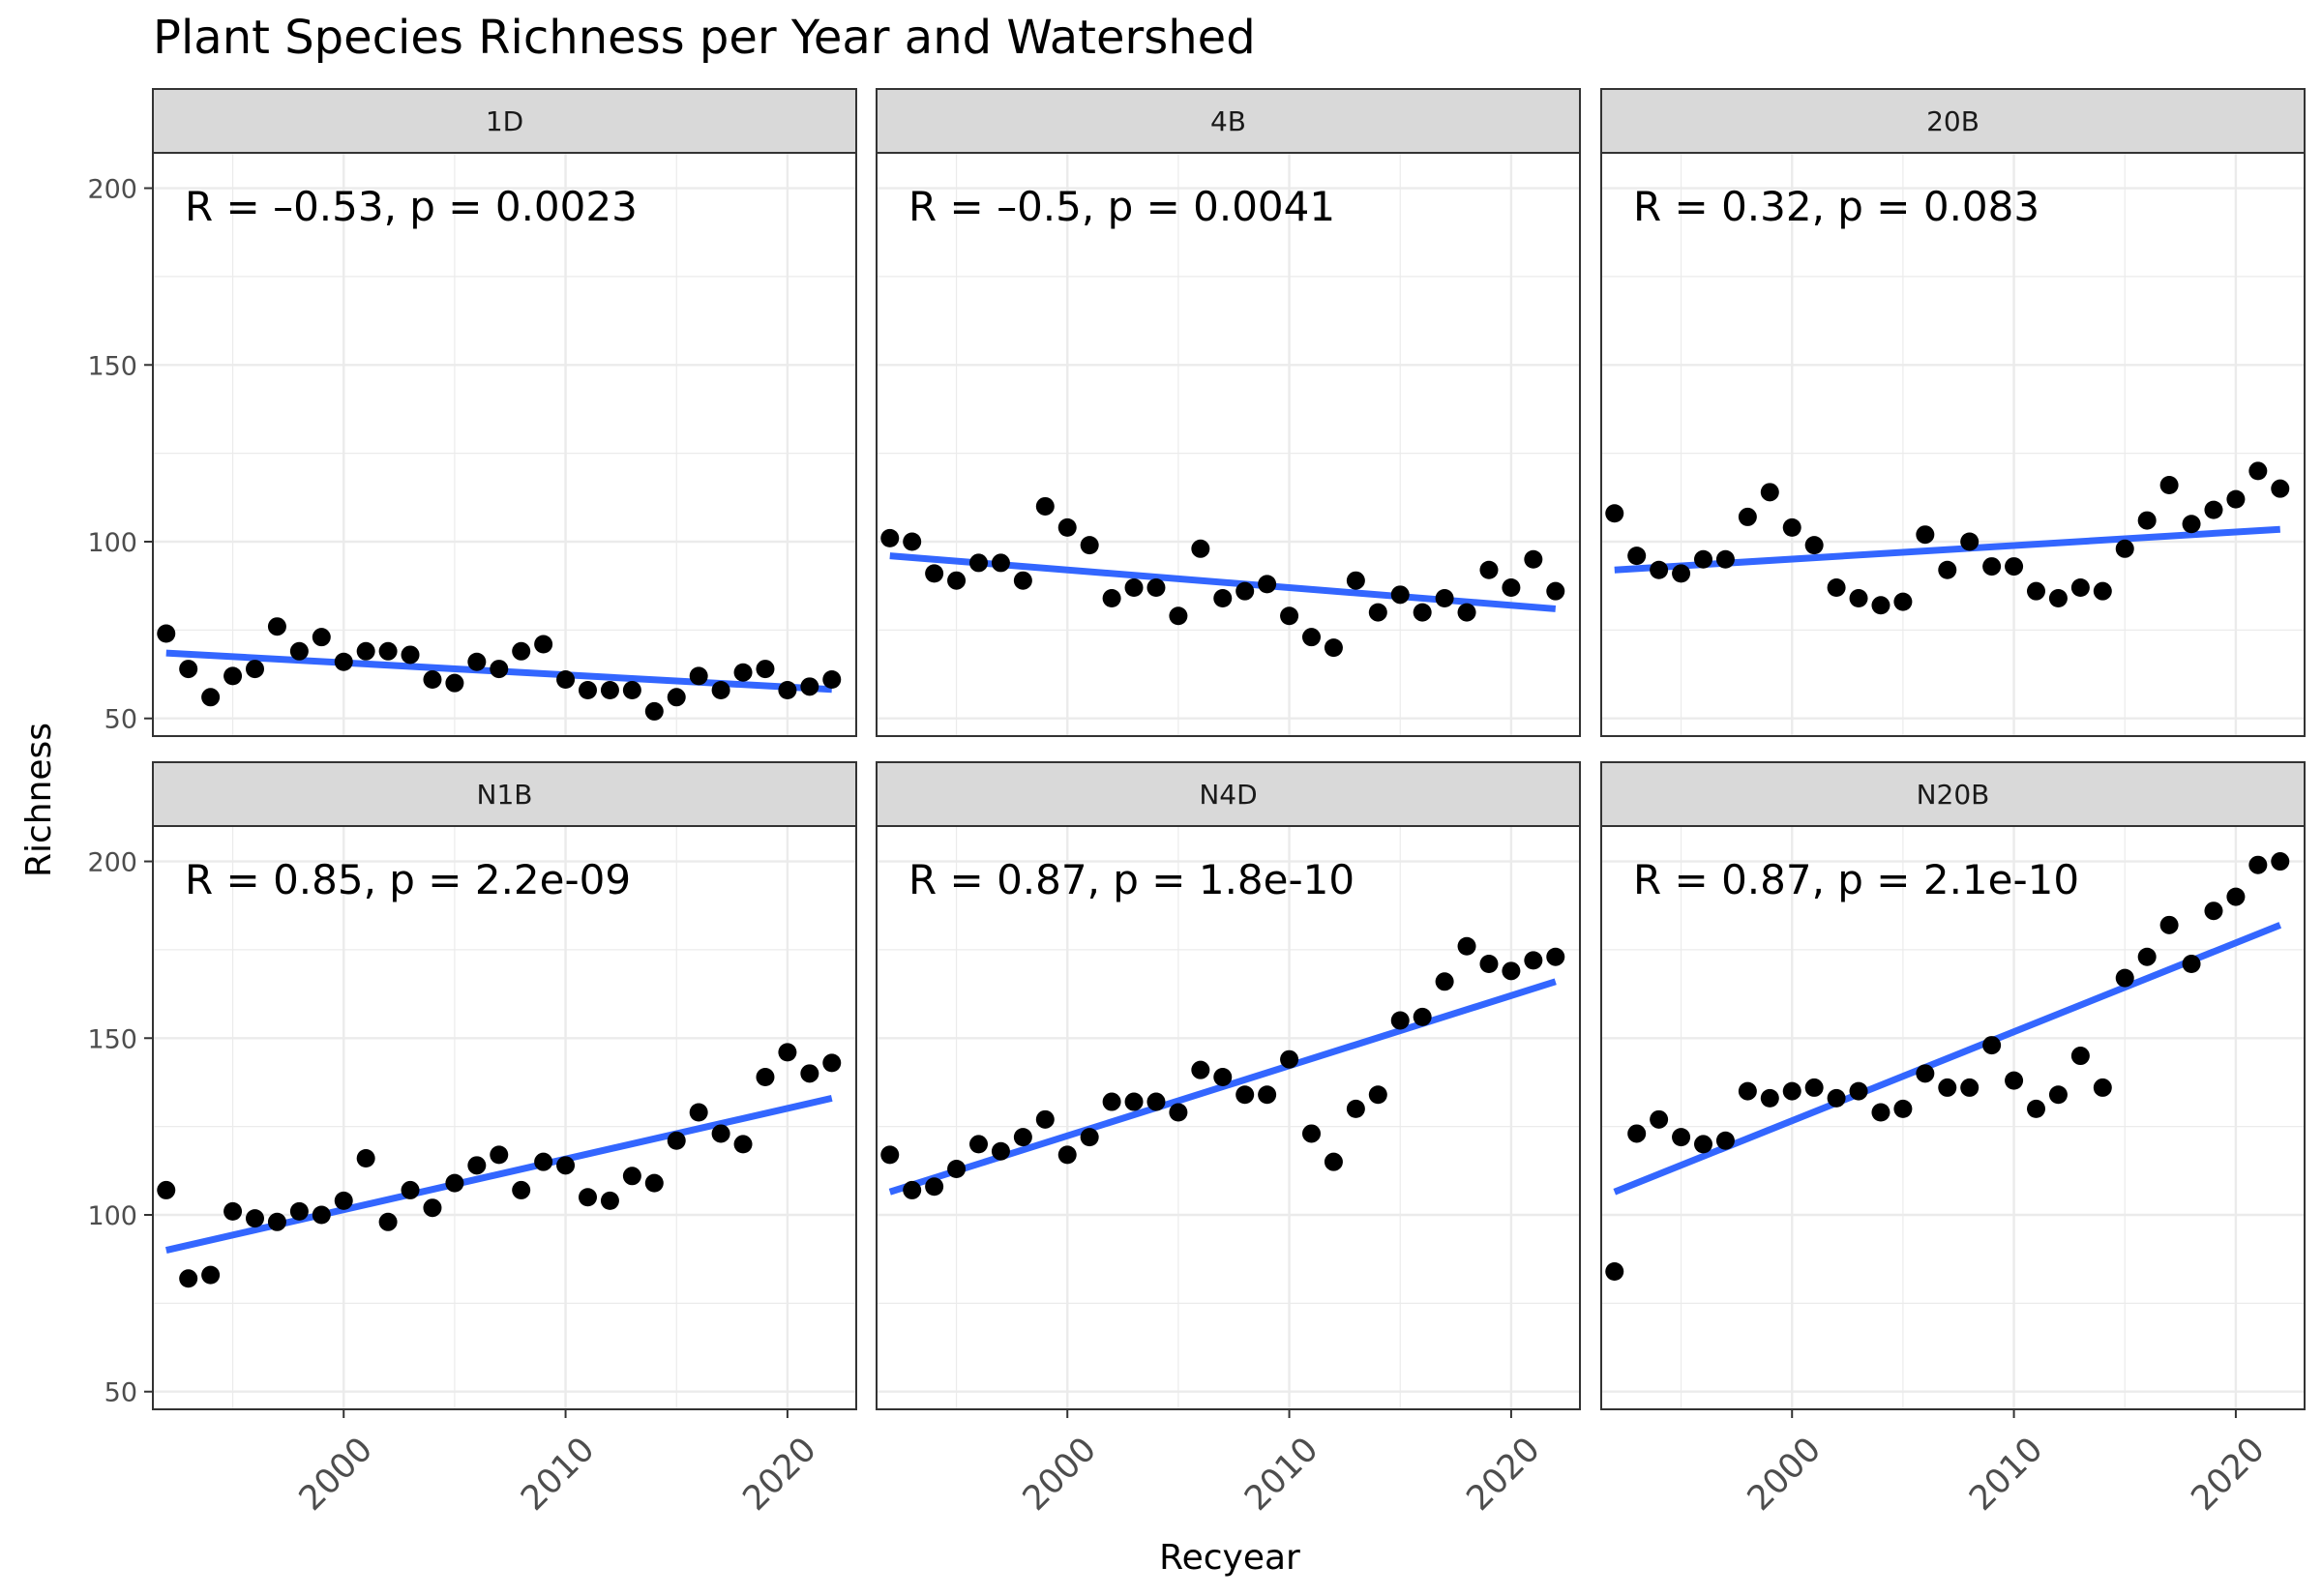  I want to click on facet-panel-n4d: N4D R = 0.87, p = 1.8e-10, so click(1228, 1085).